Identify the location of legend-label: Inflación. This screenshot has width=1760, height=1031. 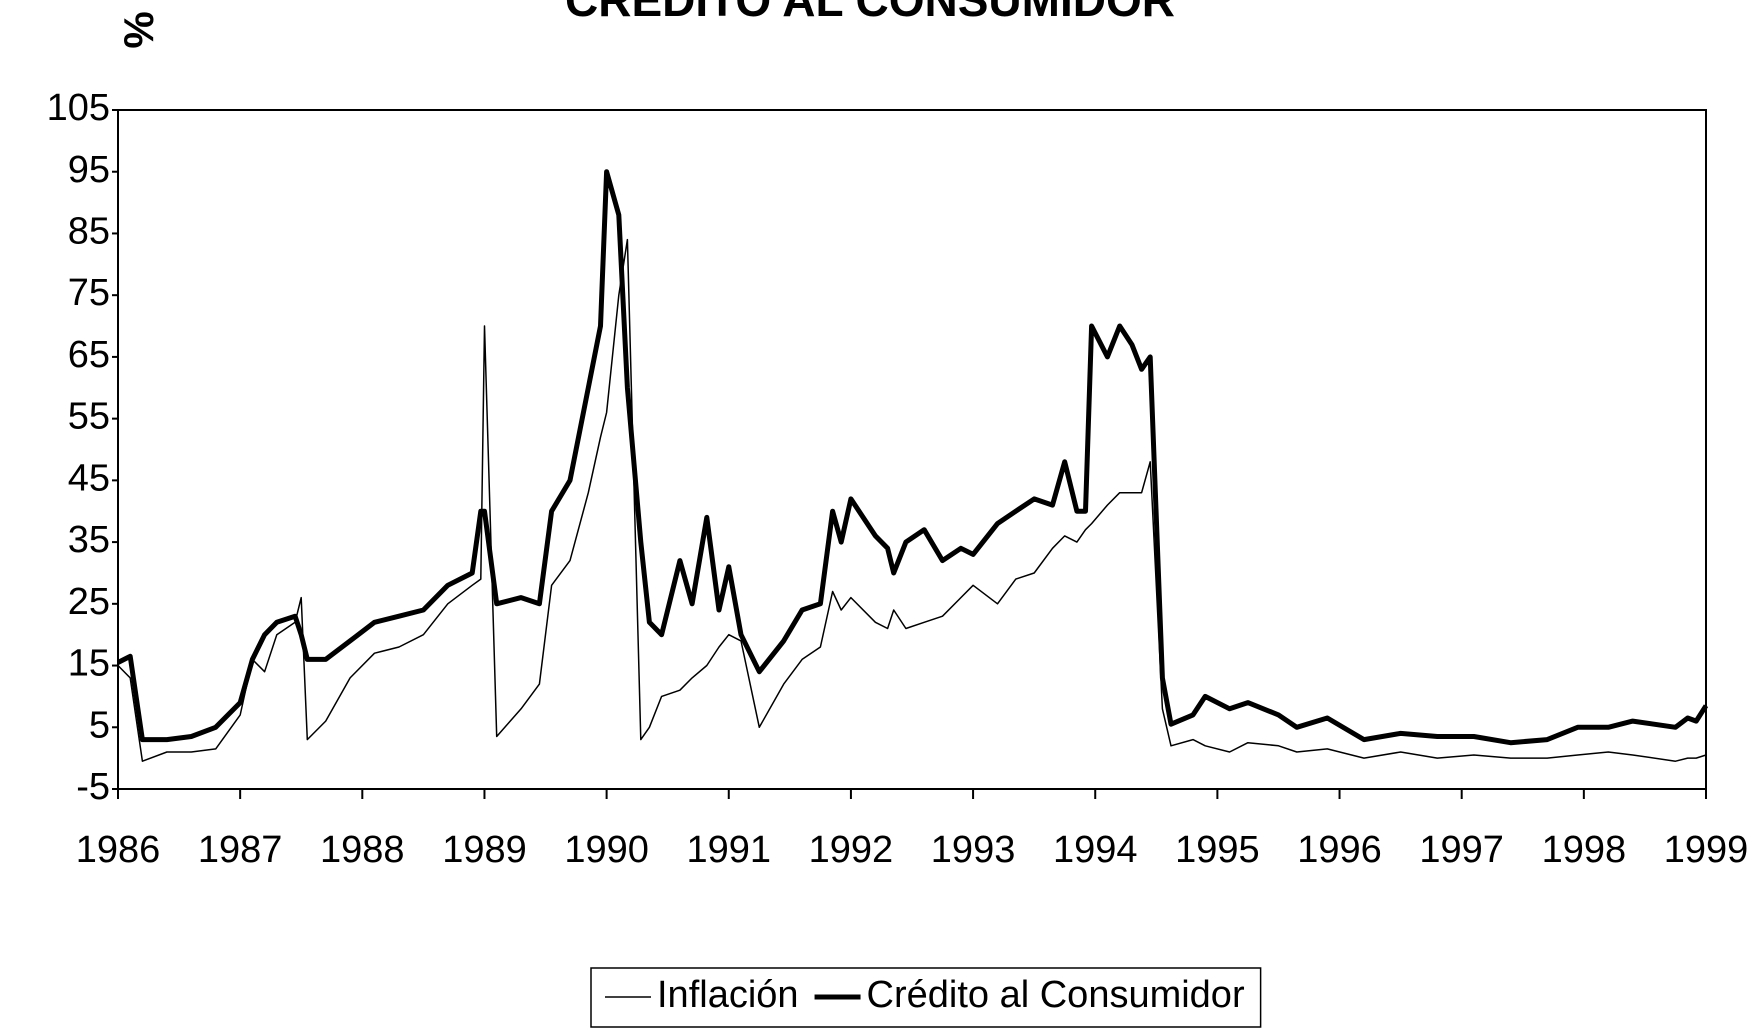
(728, 995).